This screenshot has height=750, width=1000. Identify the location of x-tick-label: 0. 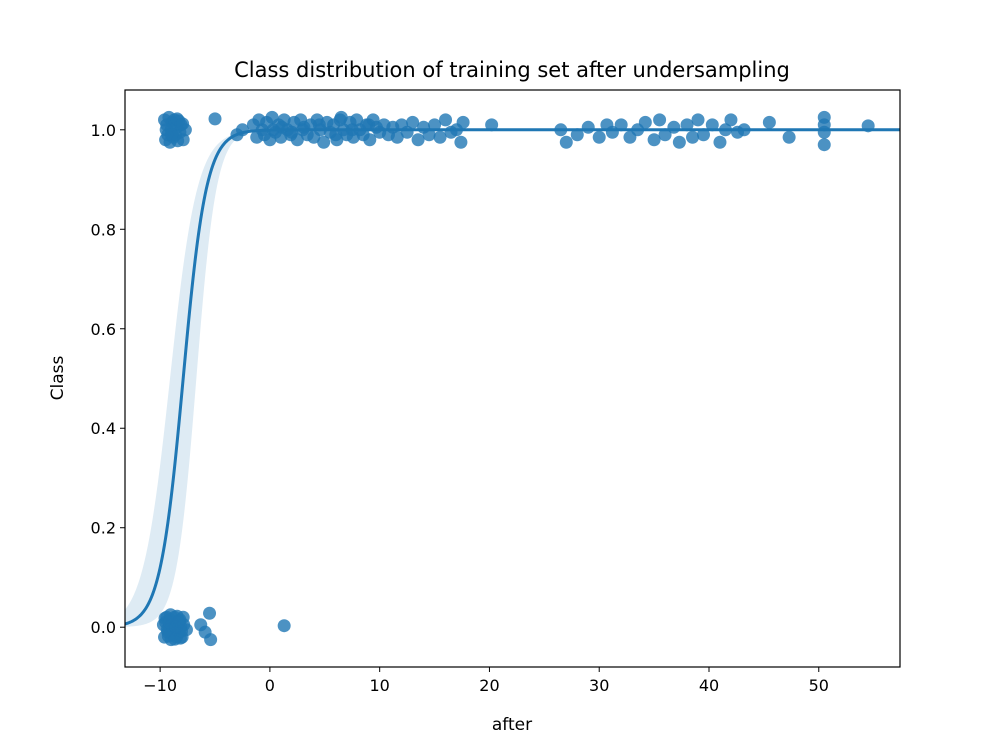
(270, 685).